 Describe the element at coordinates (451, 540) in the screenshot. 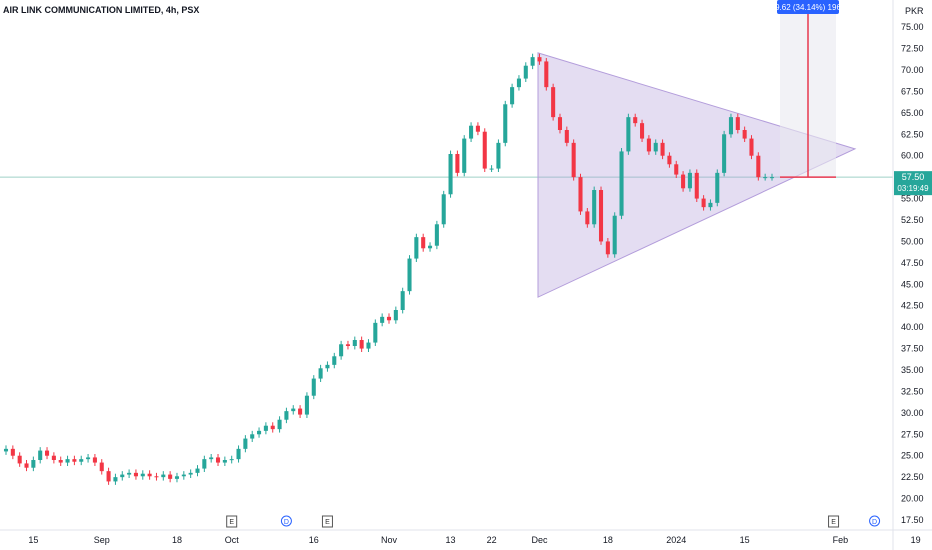

I see `x-tick-label: 13` at that location.